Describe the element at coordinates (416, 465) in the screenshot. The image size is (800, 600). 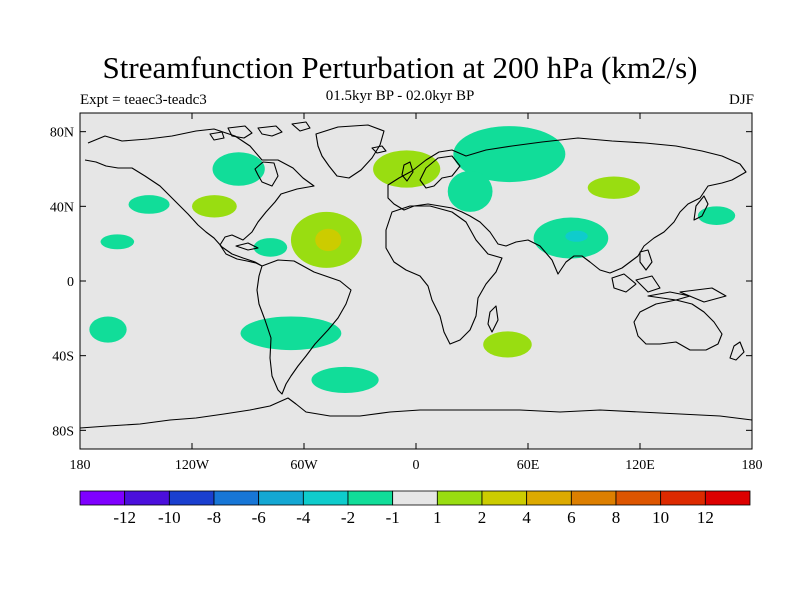
I see `lon-tick-label: 0` at that location.